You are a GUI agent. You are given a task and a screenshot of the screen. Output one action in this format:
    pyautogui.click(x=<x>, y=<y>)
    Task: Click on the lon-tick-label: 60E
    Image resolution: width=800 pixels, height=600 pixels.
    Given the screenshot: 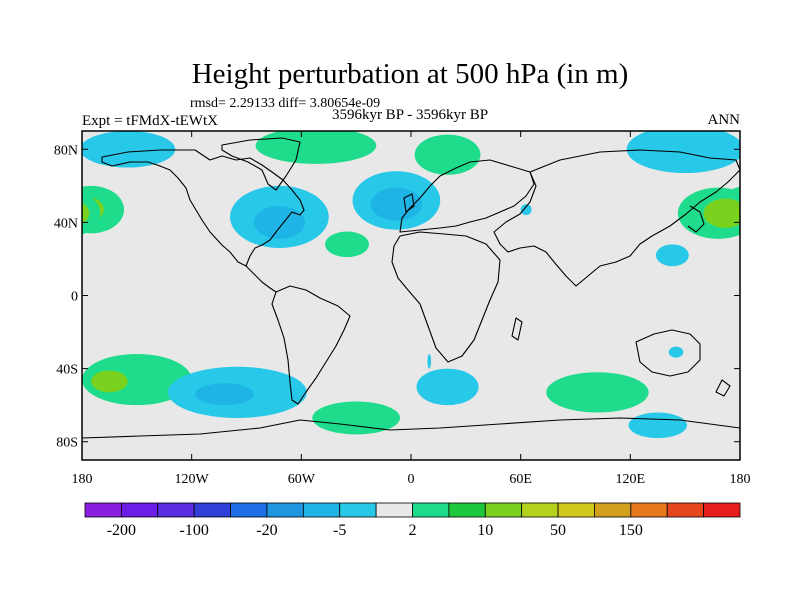 What is the action you would take?
    pyautogui.click(x=520, y=479)
    